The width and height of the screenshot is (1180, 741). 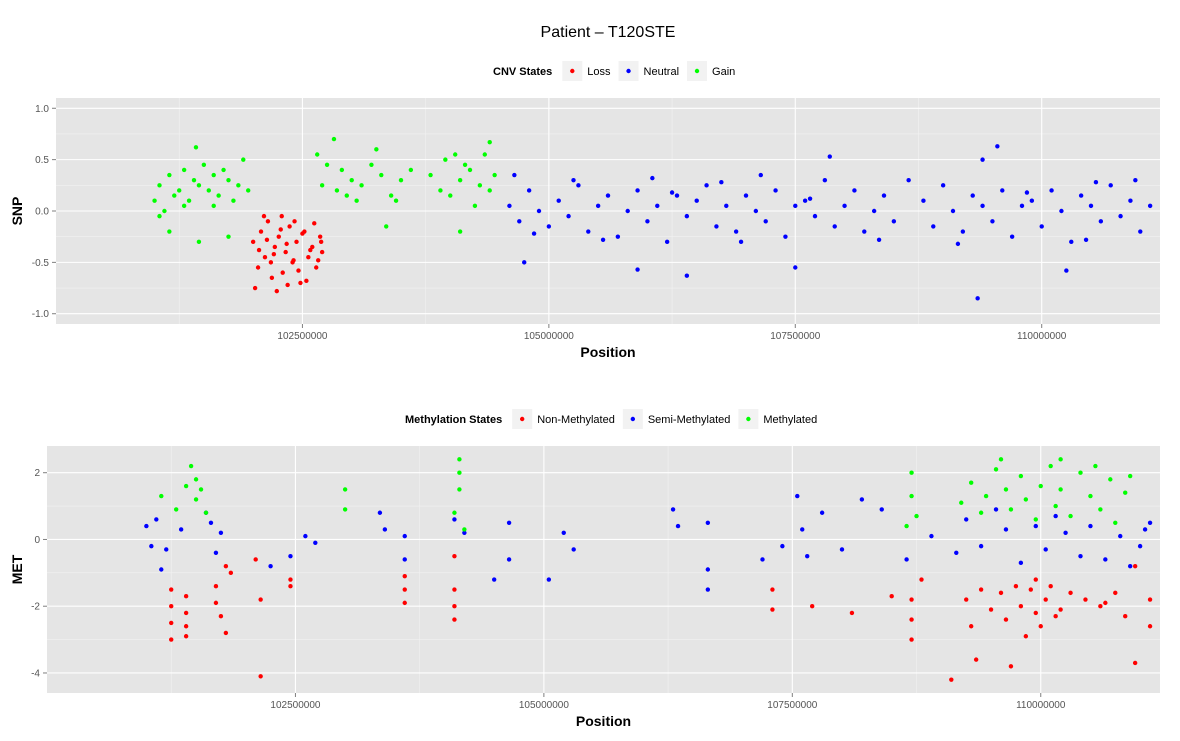 What do you see at coordinates (661, 617) in the screenshot?
I see `series-non-methylated` at bounding box center [661, 617].